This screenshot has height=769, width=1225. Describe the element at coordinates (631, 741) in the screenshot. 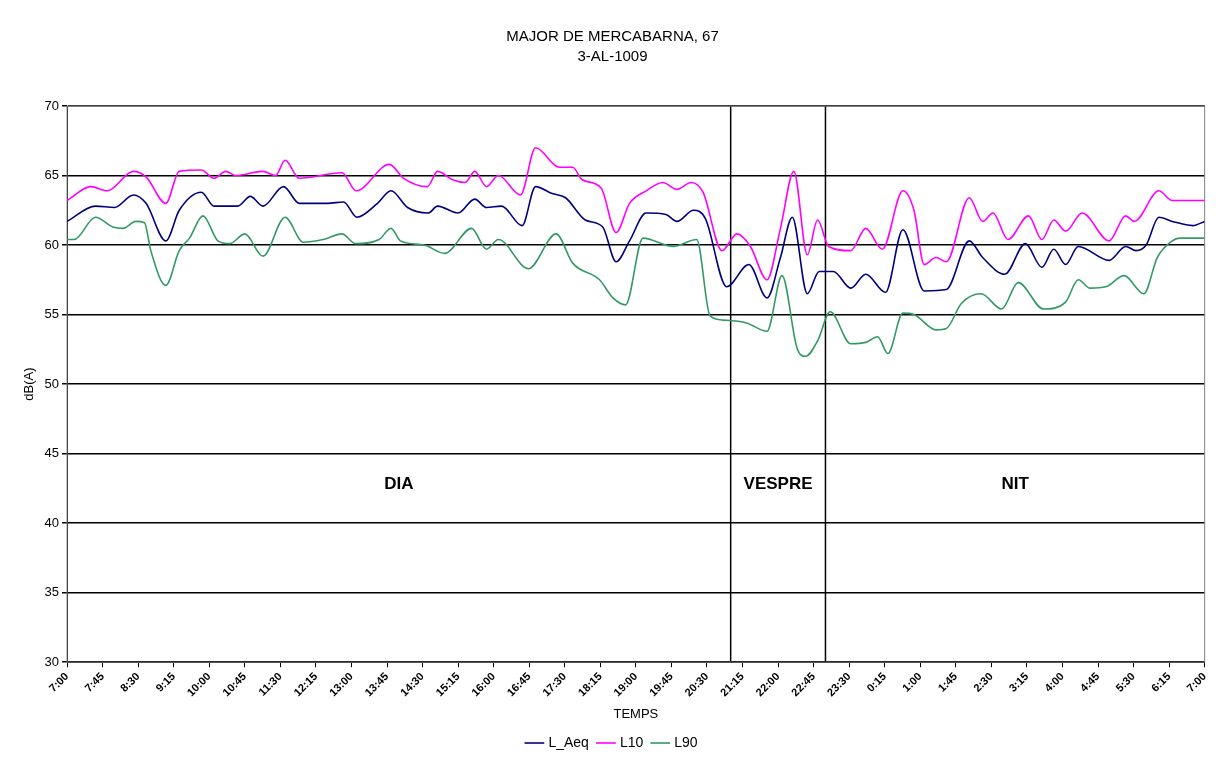

I see `legend-label: L10` at that location.